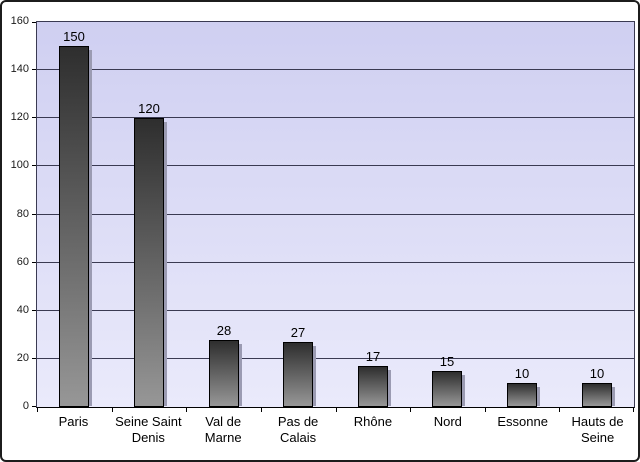 The width and height of the screenshot is (640, 462). Describe the element at coordinates (223, 429) in the screenshot. I see `x-axis-label-val-de-marne: Val de Marne` at that location.